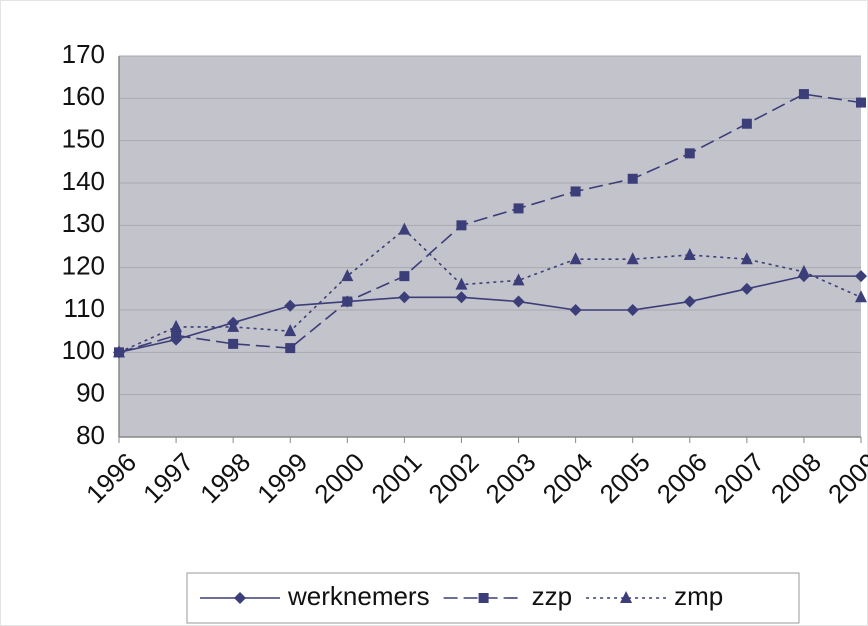 Image resolution: width=868 pixels, height=626 pixels. I want to click on series-line, so click(489, 314).